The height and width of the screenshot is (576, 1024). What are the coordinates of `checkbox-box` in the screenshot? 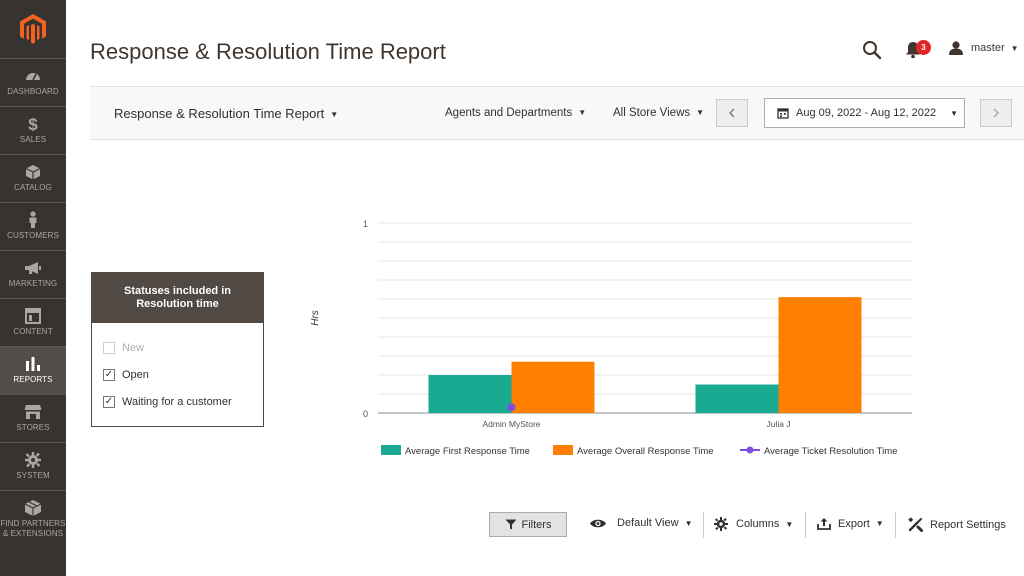 It's located at (109, 348).